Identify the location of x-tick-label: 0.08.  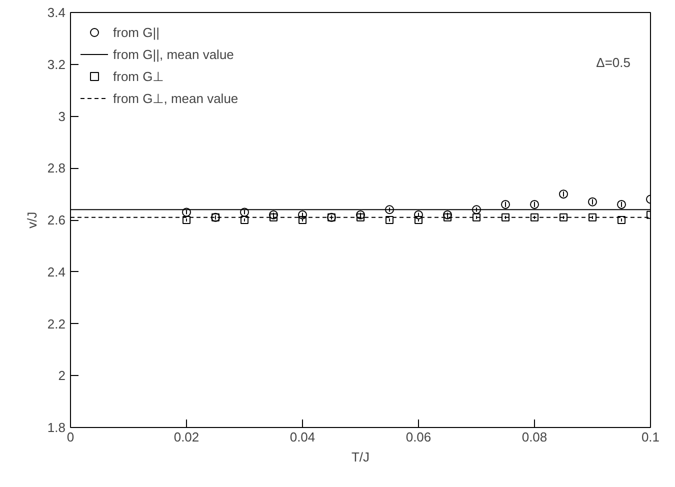
(535, 437).